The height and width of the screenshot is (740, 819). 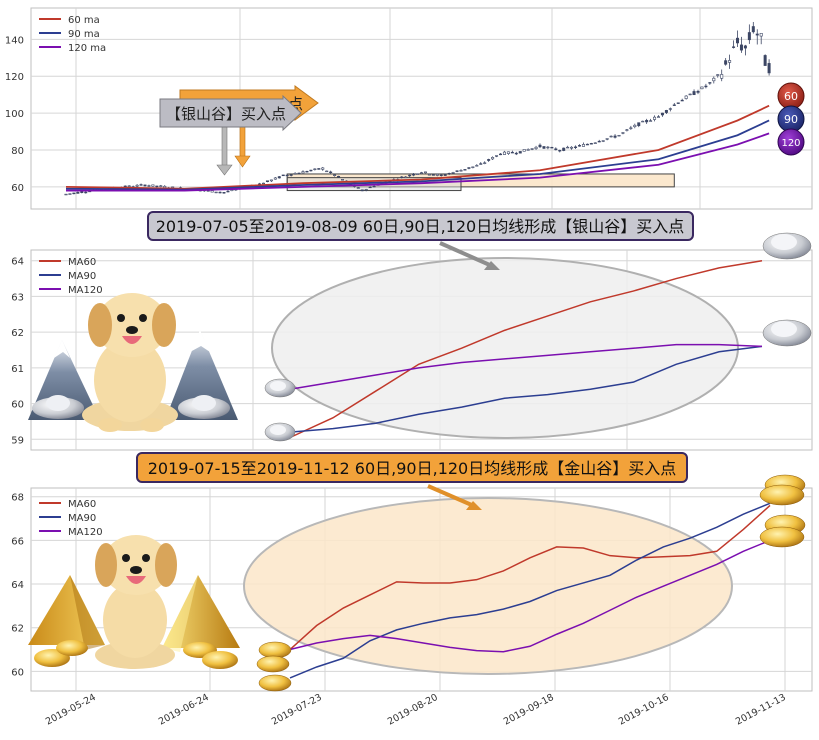 I want to click on bottom-ma90-line, so click(x=530, y=590).